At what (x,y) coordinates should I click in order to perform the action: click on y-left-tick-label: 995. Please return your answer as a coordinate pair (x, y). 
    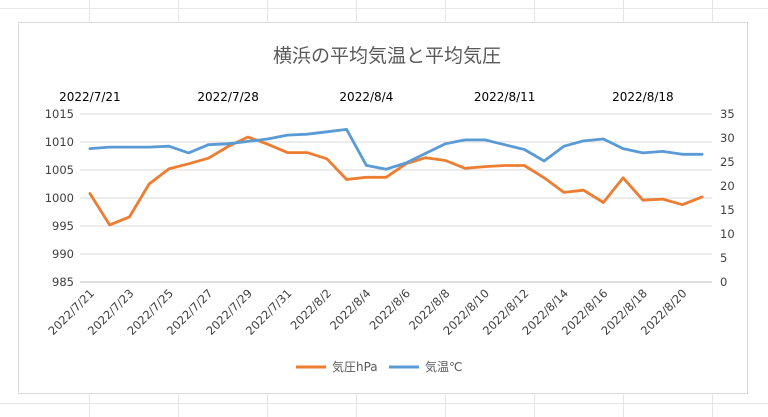
    Looking at the image, I should click on (63, 226).